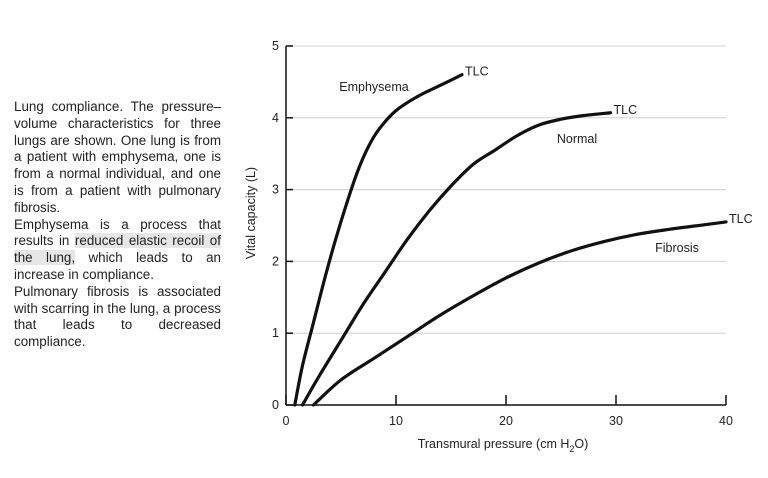 Image resolution: width=768 pixels, height=478 pixels. What do you see at coordinates (494, 444) in the screenshot?
I see `x-axis-label-main: Transmural pressure (cm H` at bounding box center [494, 444].